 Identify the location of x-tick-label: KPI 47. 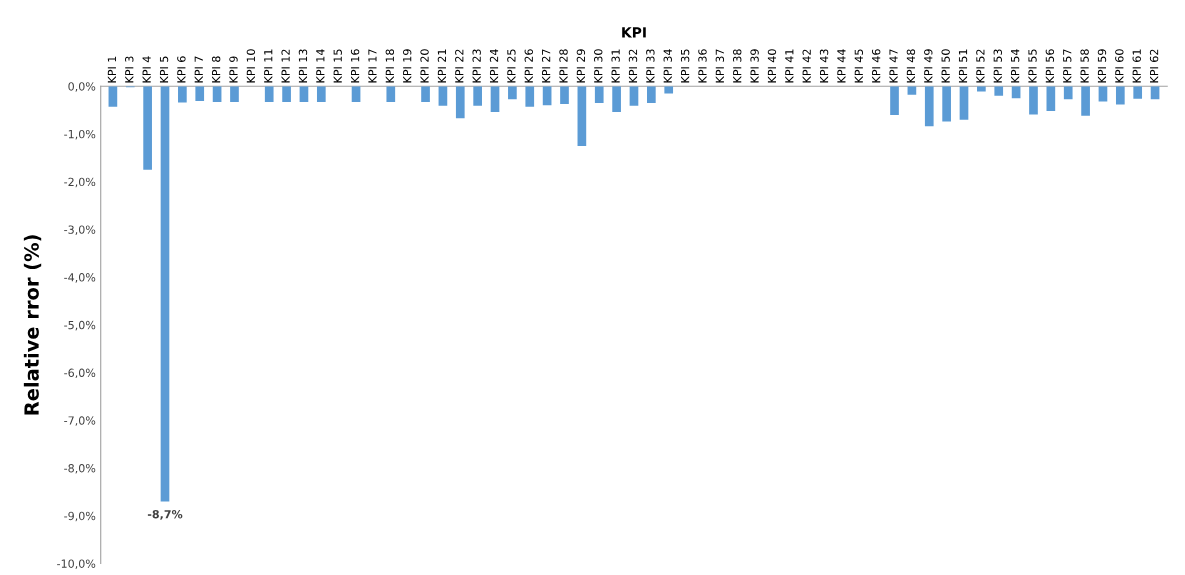
(893, 66).